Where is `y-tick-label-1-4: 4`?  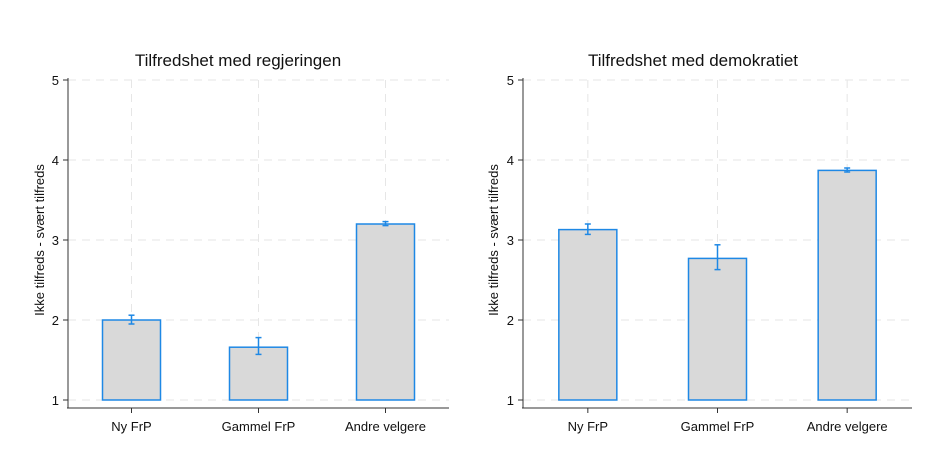
y-tick-label-1-4: 4 is located at coordinates (55, 160).